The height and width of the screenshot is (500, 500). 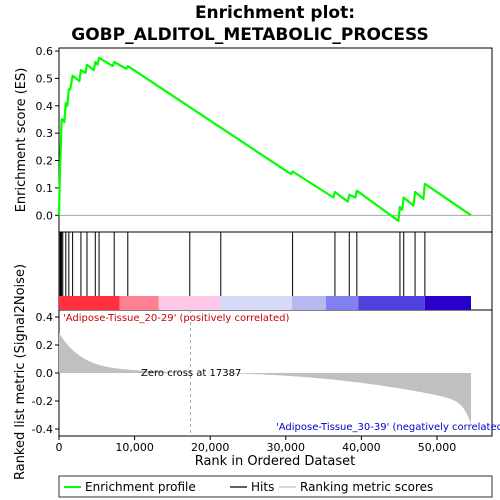 What do you see at coordinates (59, 447) in the screenshot?
I see `x-tick-label: 0` at bounding box center [59, 447].